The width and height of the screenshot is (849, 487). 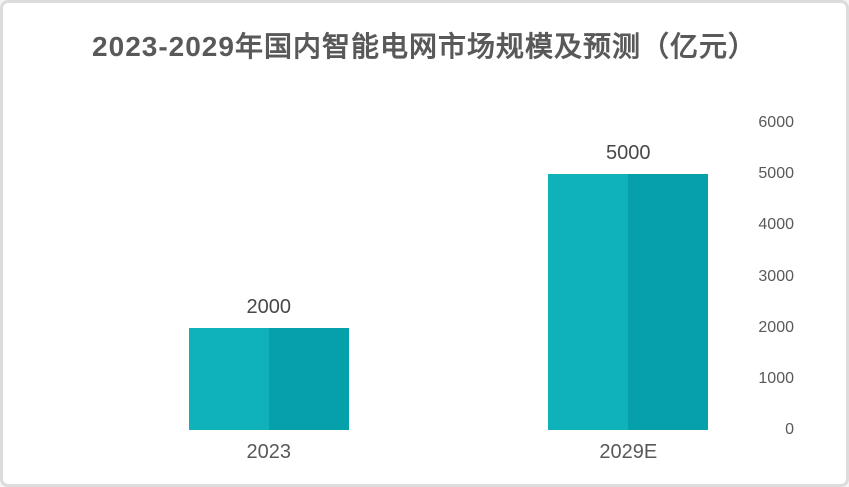 I want to click on y-axis-tick-label: 5000, so click(x=776, y=174).